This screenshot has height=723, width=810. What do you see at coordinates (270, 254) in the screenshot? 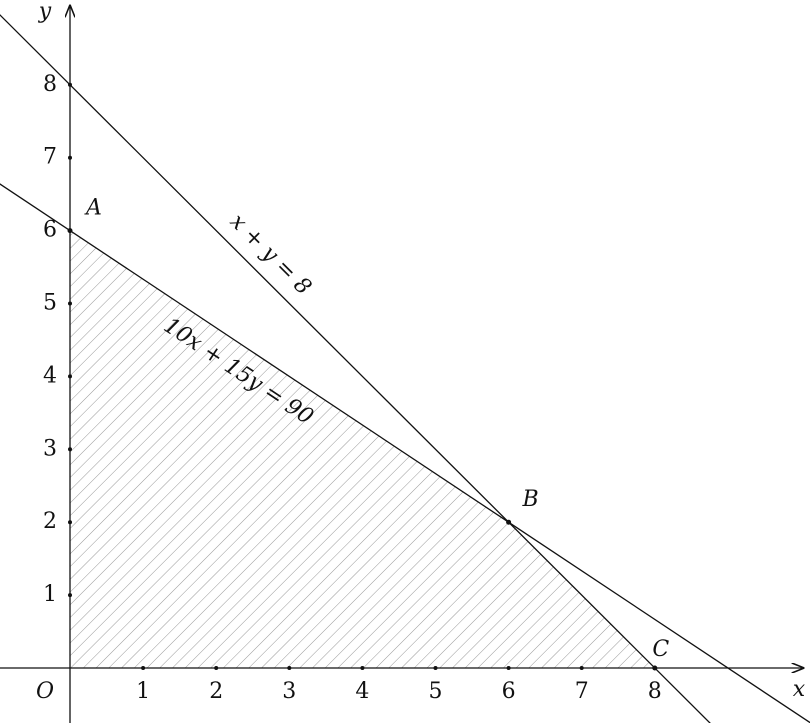
I see `line-label: x + y = 8` at bounding box center [270, 254].